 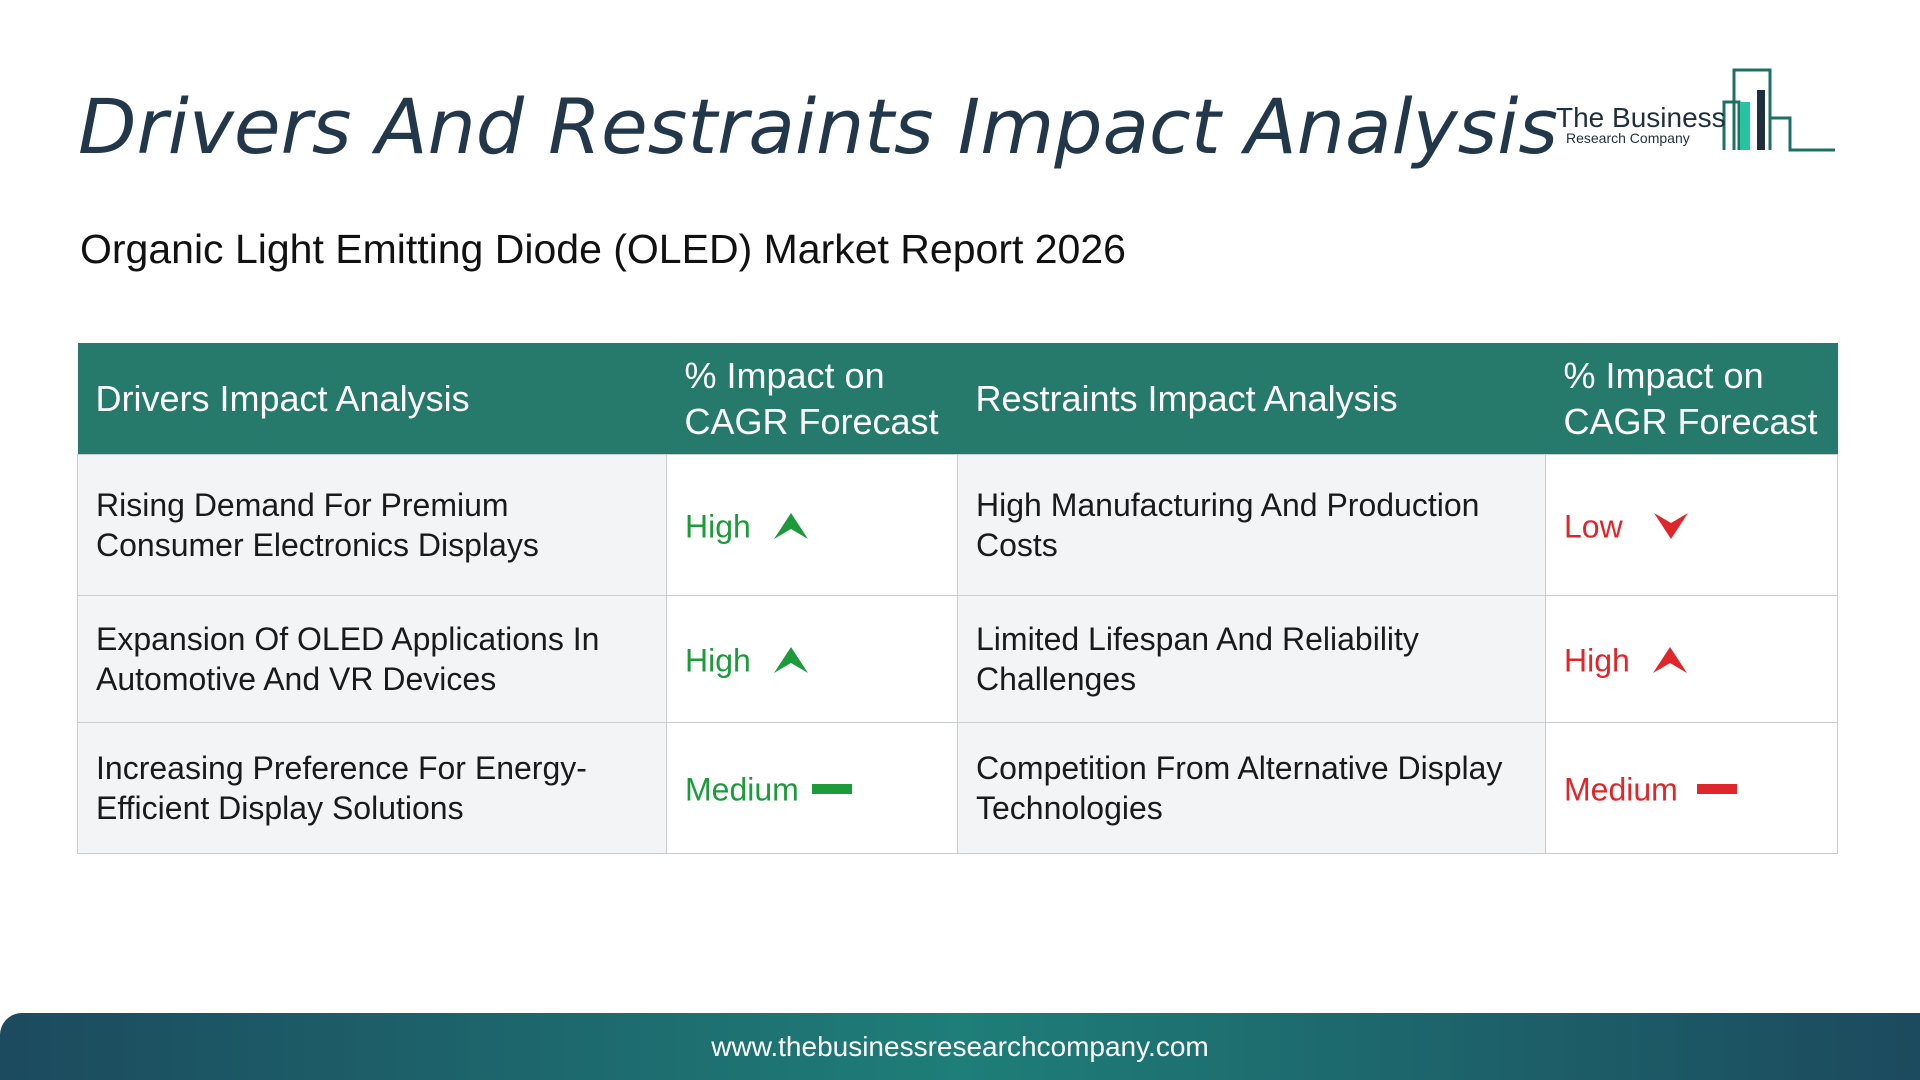 What do you see at coordinates (1691, 525) in the screenshot?
I see `restraint-impact: Low` at bounding box center [1691, 525].